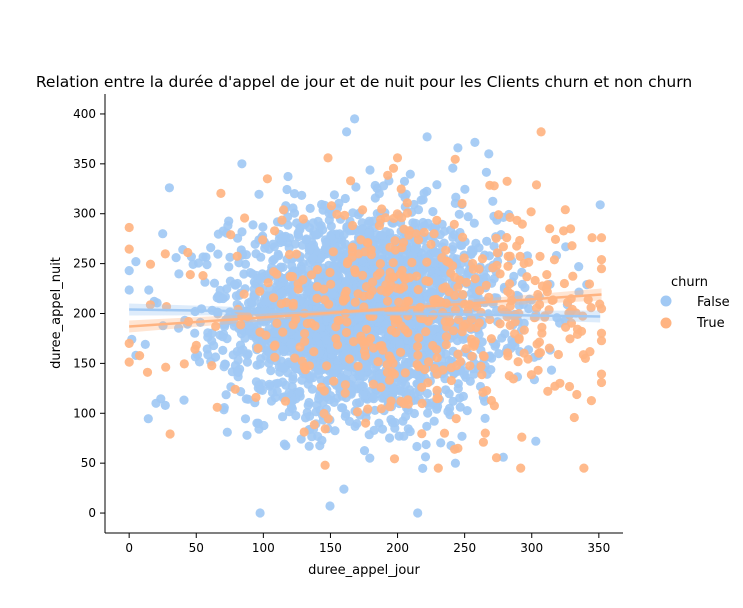  I want to click on regression-line, so click(365, 313).